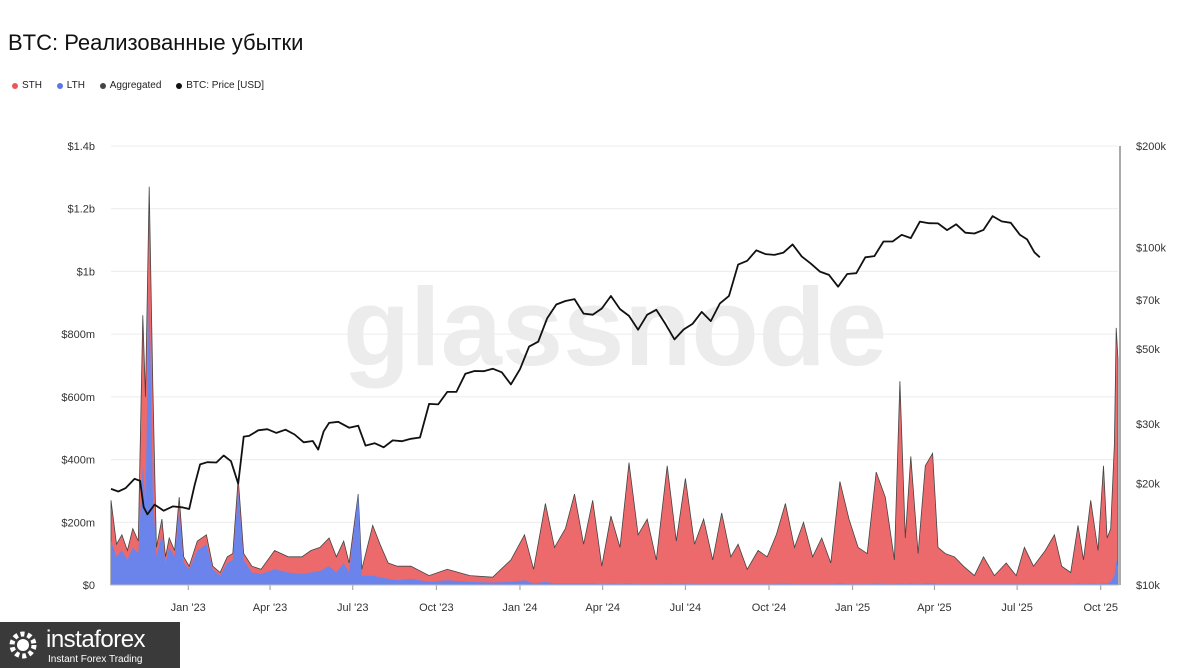 The image size is (1185, 668). I want to click on page-title: BTC: Реализованные убытки, so click(156, 42).